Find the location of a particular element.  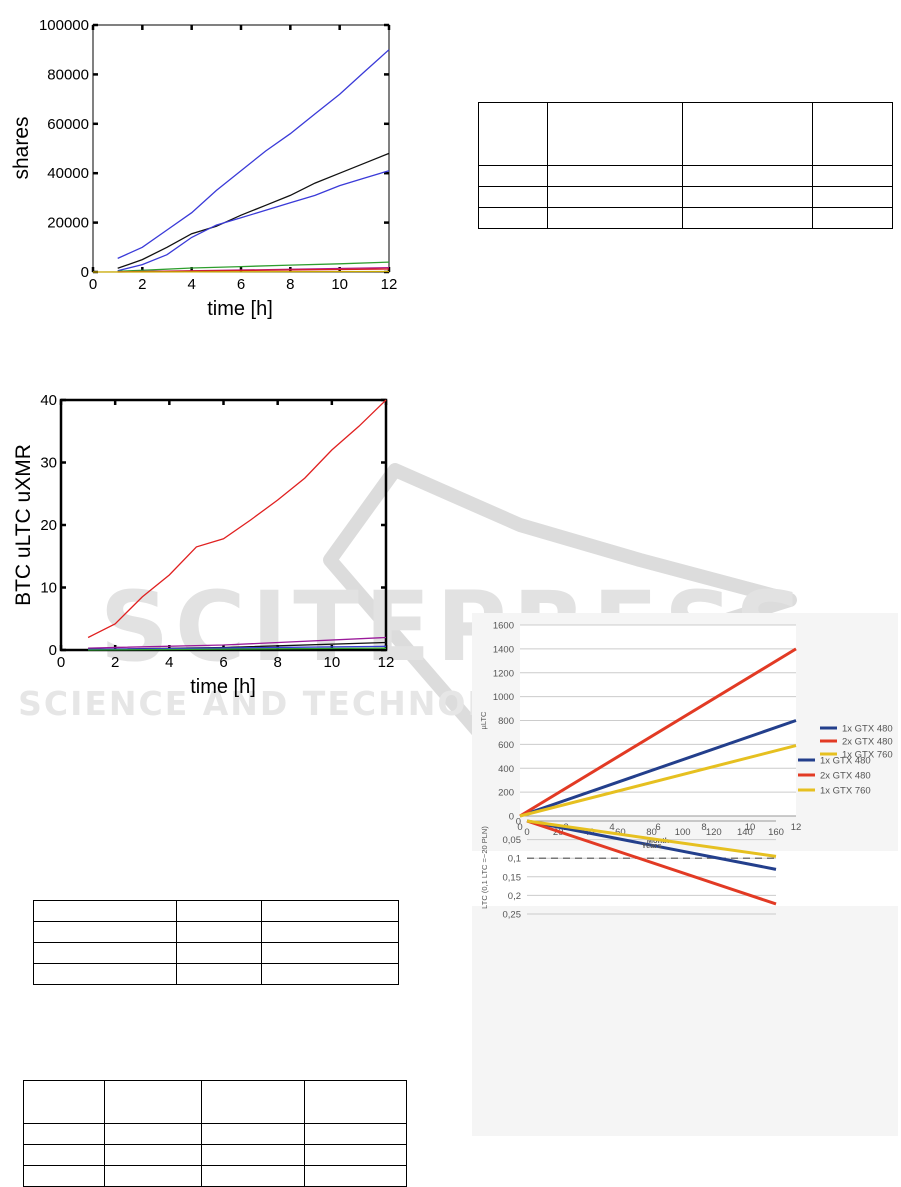

y-tick-label: 30 is located at coordinates (48, 463).